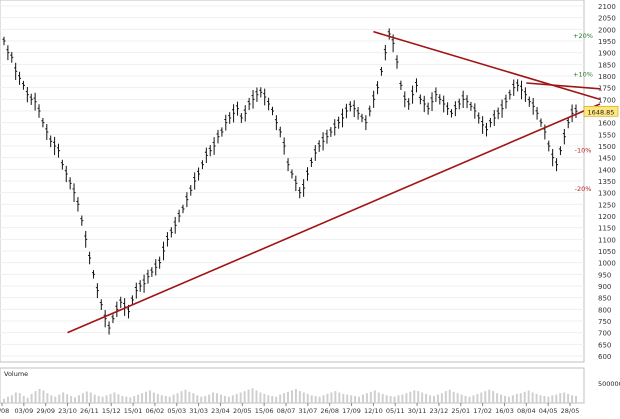 This screenshot has height=419, width=620. What do you see at coordinates (67, 411) in the screenshot?
I see `x-tick-label: 23/10` at bounding box center [67, 411].